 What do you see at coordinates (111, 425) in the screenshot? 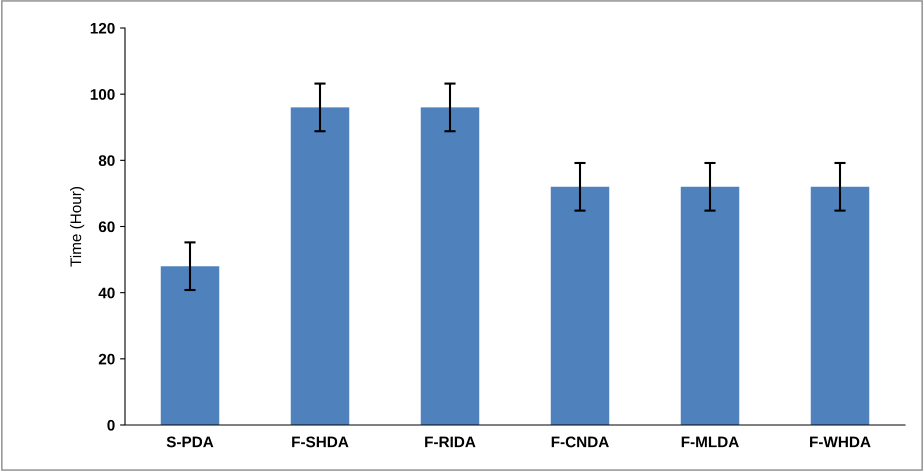
I see `y-tick-label: 0` at bounding box center [111, 425].